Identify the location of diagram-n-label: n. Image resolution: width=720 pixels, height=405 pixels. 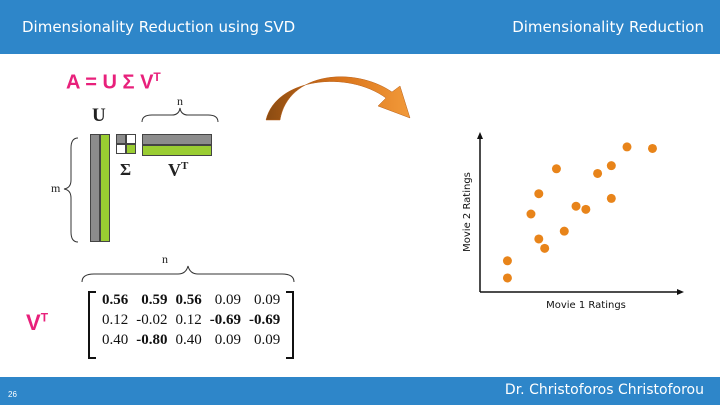
(180, 101).